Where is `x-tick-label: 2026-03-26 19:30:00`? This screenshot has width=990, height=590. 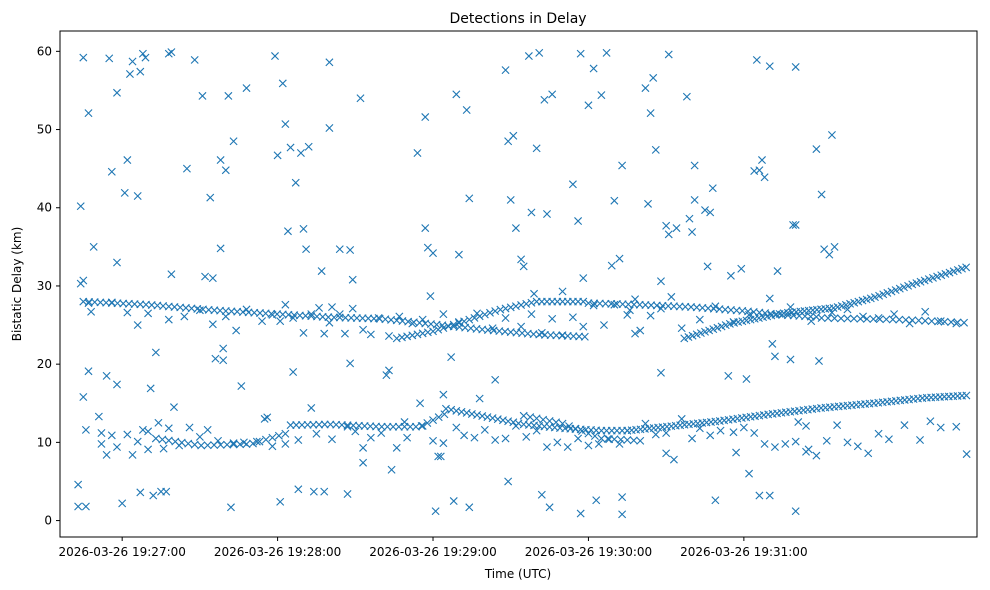 x-tick-label: 2026-03-26 19:30:00 is located at coordinates (588, 552).